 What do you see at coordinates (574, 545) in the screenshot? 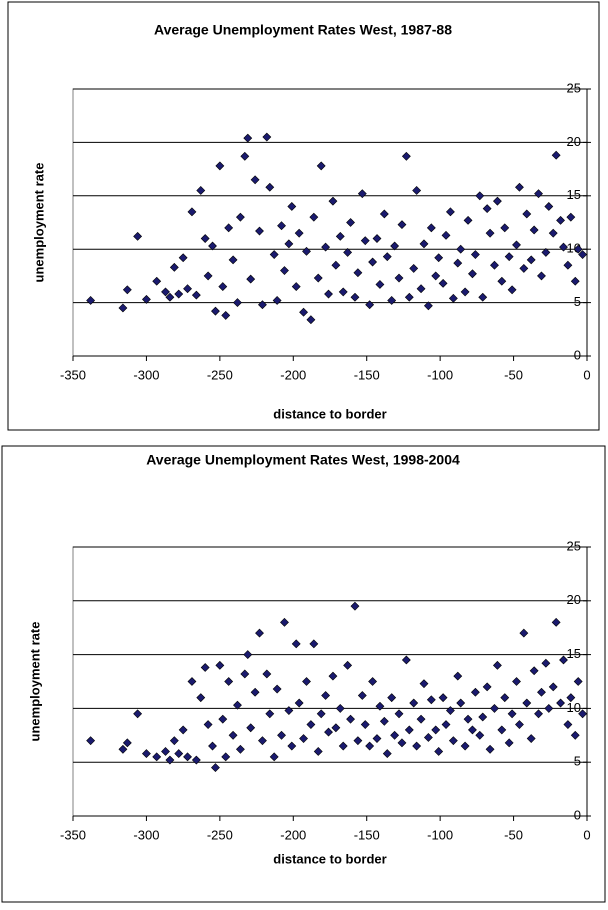
I see `y-tick-label: 25` at bounding box center [574, 545].